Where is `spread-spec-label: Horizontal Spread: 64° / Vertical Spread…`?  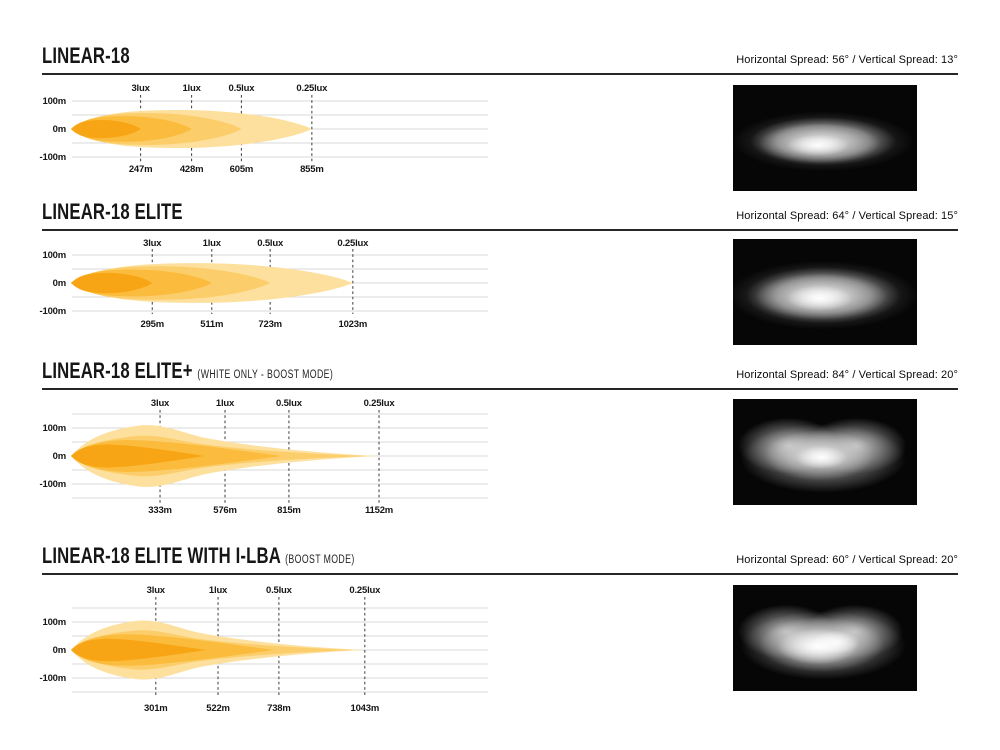 spread-spec-label: Horizontal Spread: 64° / Vertical Spread… is located at coordinates (847, 216).